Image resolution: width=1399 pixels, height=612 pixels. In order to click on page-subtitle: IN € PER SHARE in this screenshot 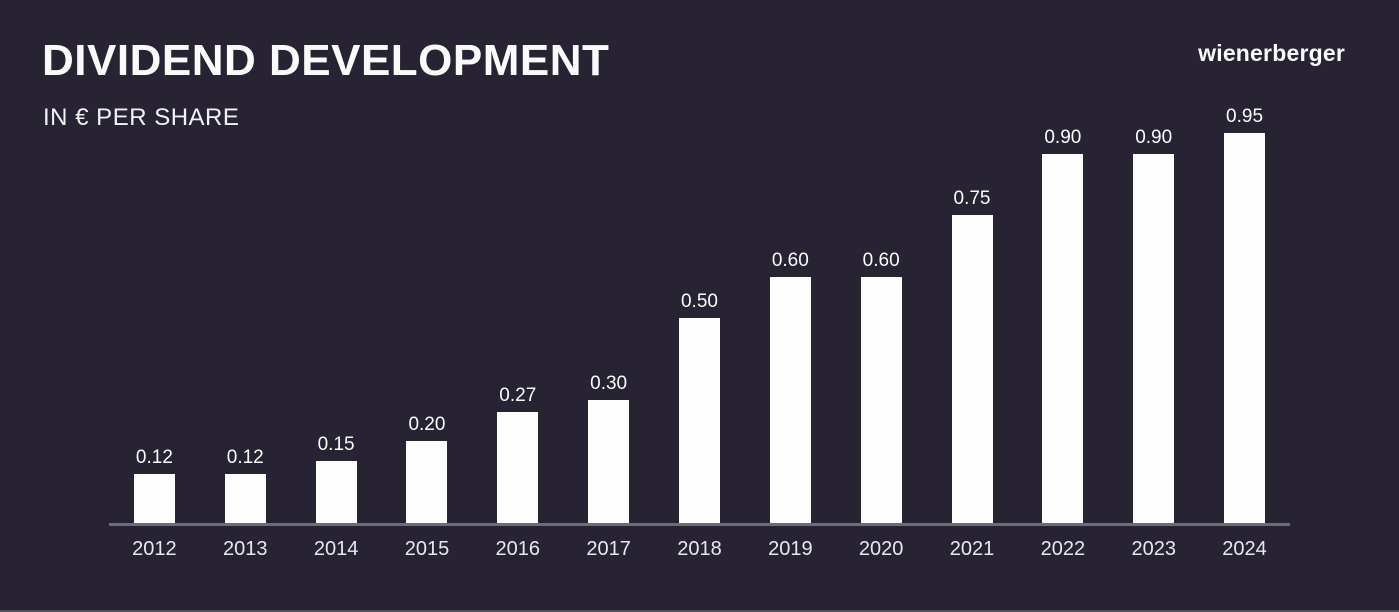, I will do `click(141, 117)`.